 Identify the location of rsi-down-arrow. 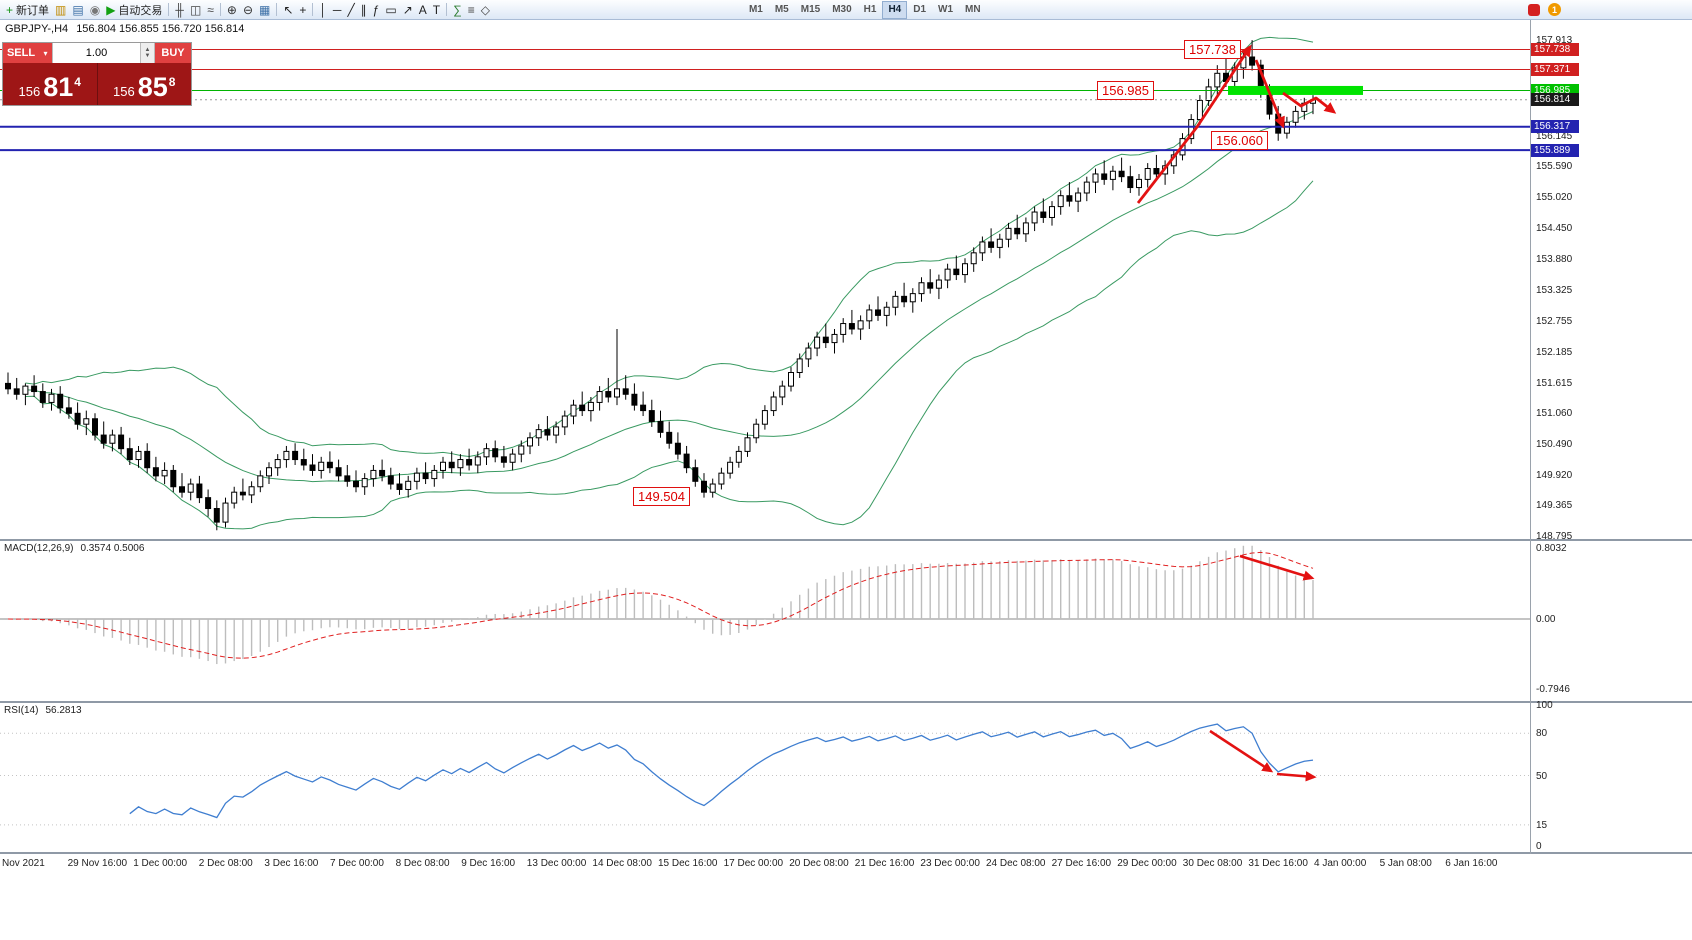
(1241, 751).